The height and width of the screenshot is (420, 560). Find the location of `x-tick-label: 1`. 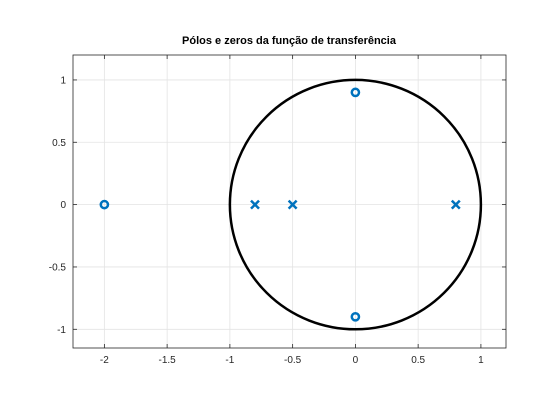

x-tick-label: 1 is located at coordinates (481, 360).